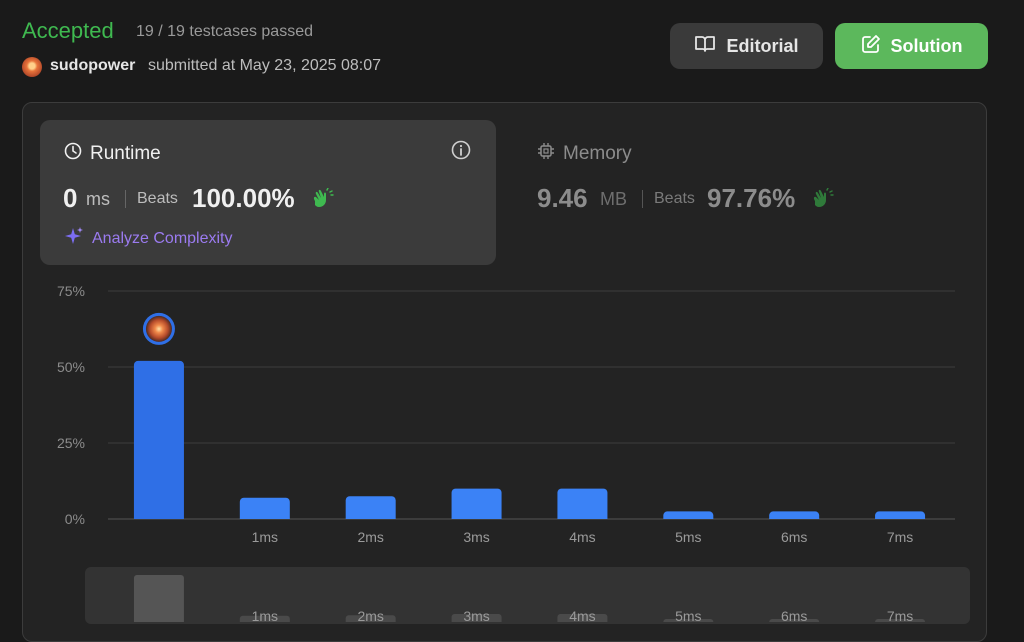  What do you see at coordinates (642, 199) in the screenshot?
I see `memory-divider` at bounding box center [642, 199].